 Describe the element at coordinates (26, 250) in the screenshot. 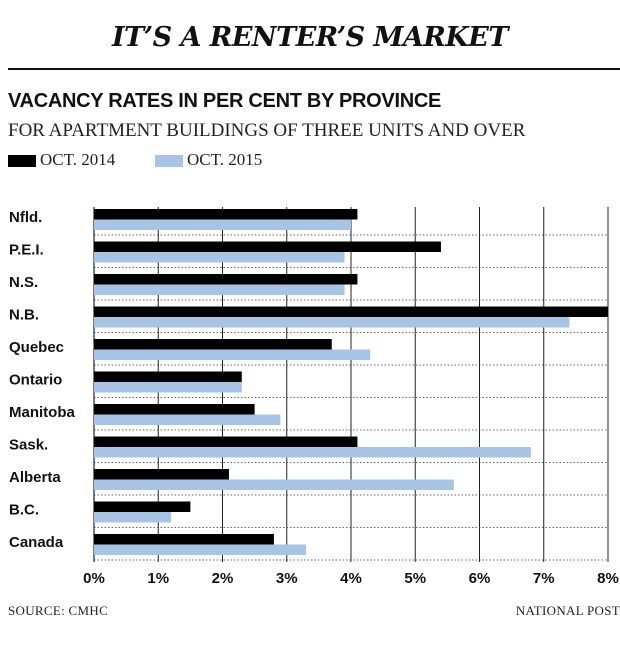

I see `category-label: P.E.I.` at that location.